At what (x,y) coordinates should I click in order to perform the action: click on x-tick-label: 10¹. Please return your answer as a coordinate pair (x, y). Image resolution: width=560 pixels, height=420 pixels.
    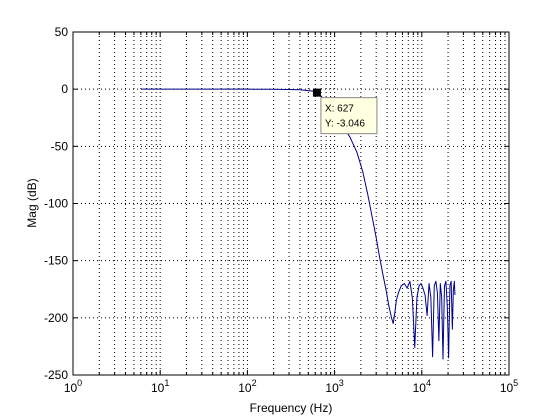
    Looking at the image, I should click on (160, 386).